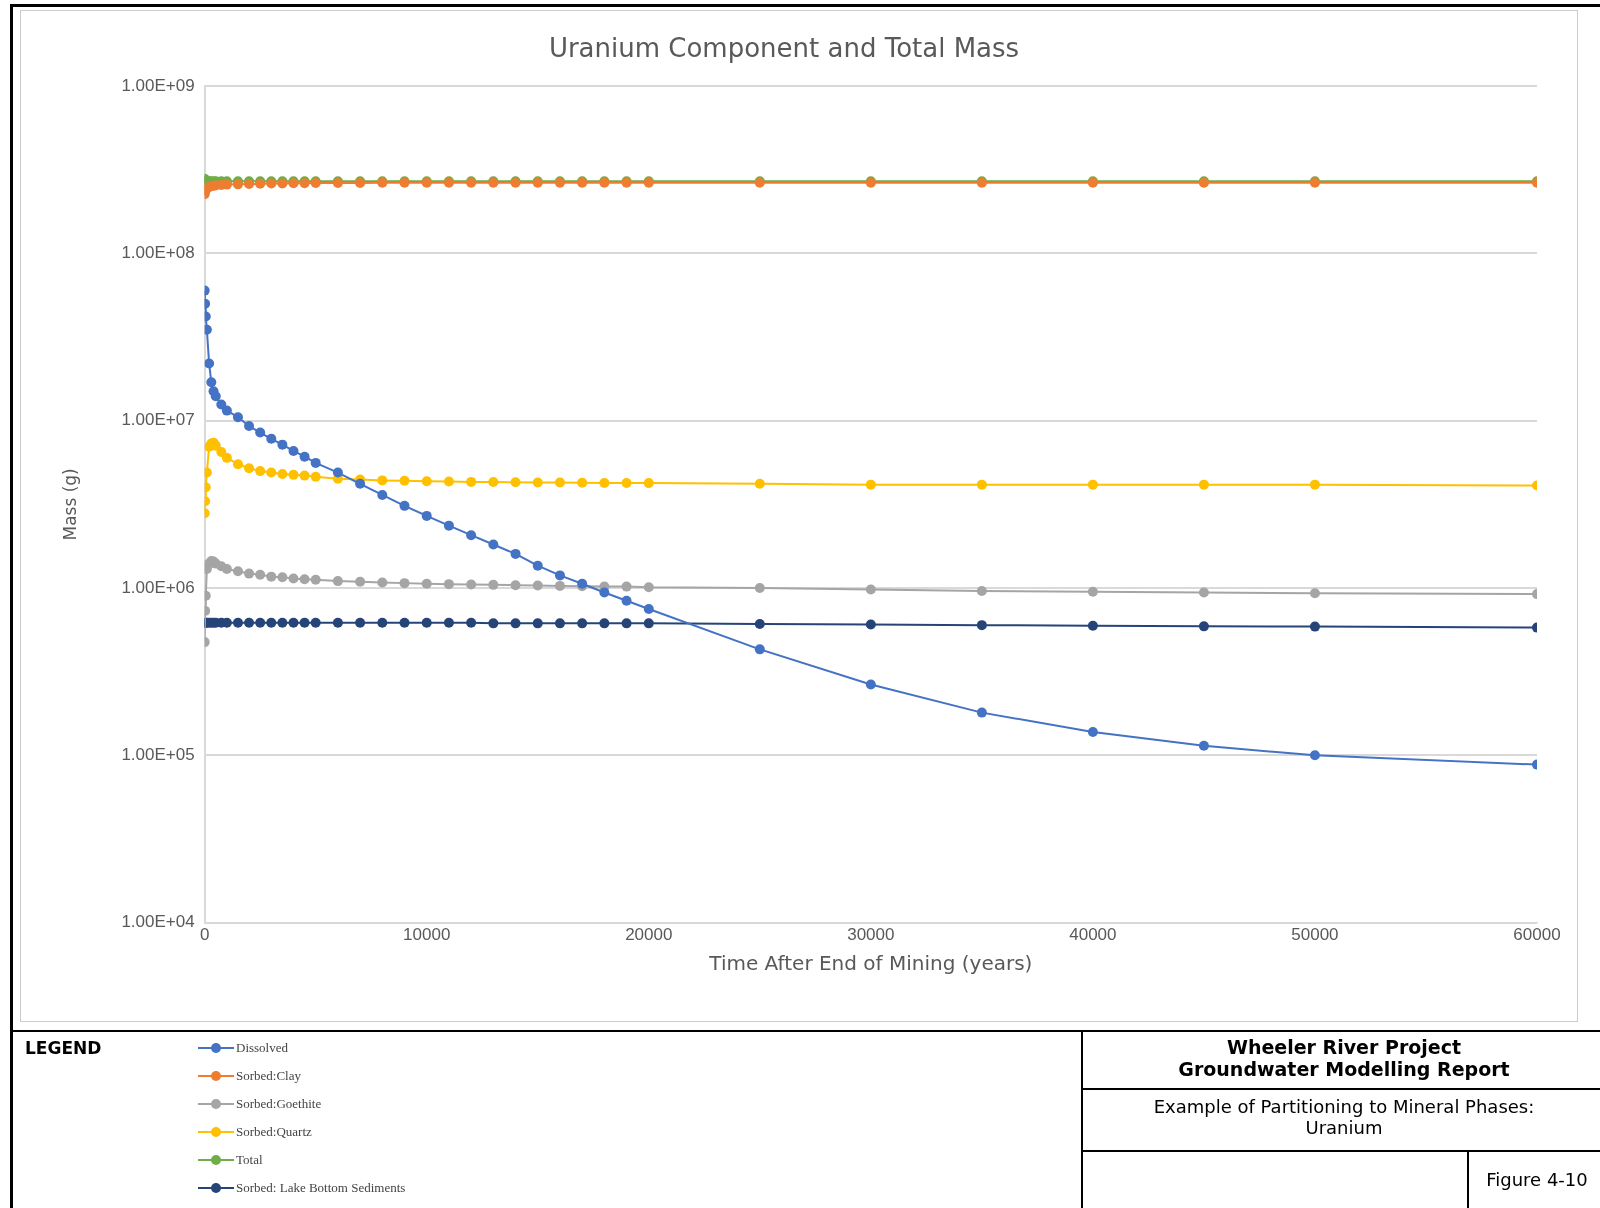  Describe the element at coordinates (63, 1048) in the screenshot. I see `legend-title: LEGEND` at that location.